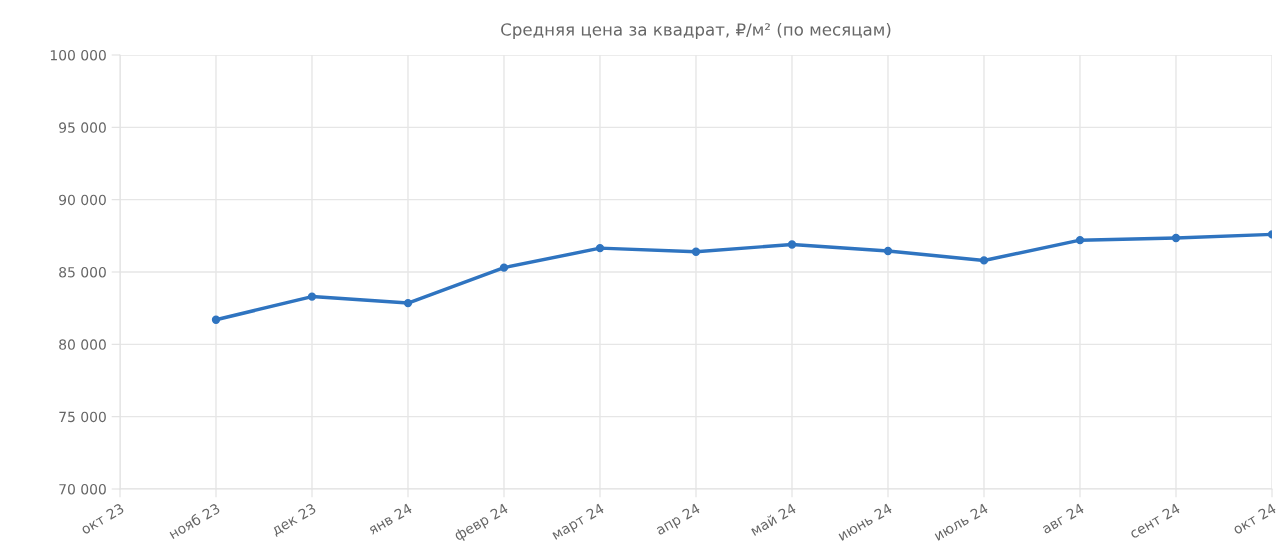  What do you see at coordinates (390, 518) in the screenshot?
I see `x-tick-label: янв 24` at bounding box center [390, 518].